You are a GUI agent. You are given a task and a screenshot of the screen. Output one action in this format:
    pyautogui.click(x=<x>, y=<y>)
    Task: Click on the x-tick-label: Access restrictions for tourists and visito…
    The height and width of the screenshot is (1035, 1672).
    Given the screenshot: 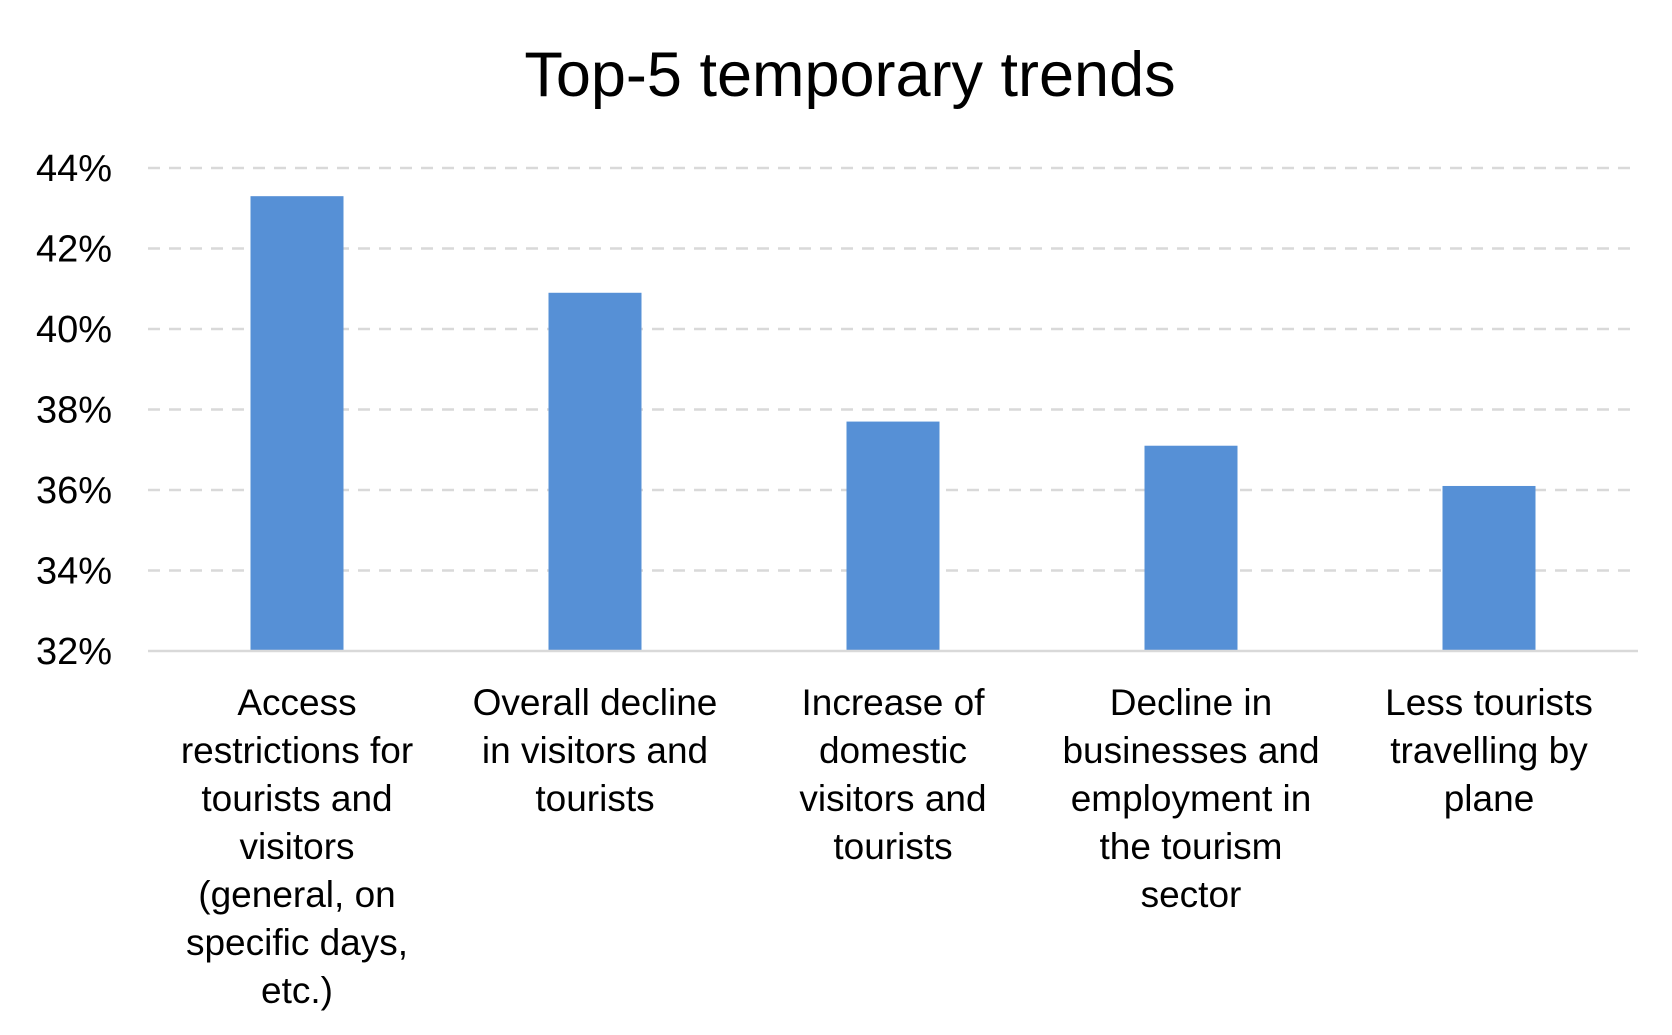 What is the action you would take?
    pyautogui.click(x=297, y=846)
    